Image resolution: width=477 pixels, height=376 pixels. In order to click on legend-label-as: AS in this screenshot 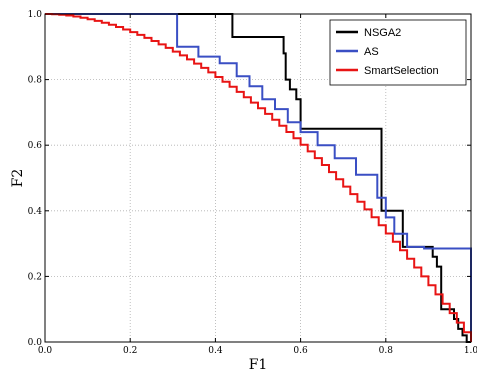, I will do `click(371, 52)`.